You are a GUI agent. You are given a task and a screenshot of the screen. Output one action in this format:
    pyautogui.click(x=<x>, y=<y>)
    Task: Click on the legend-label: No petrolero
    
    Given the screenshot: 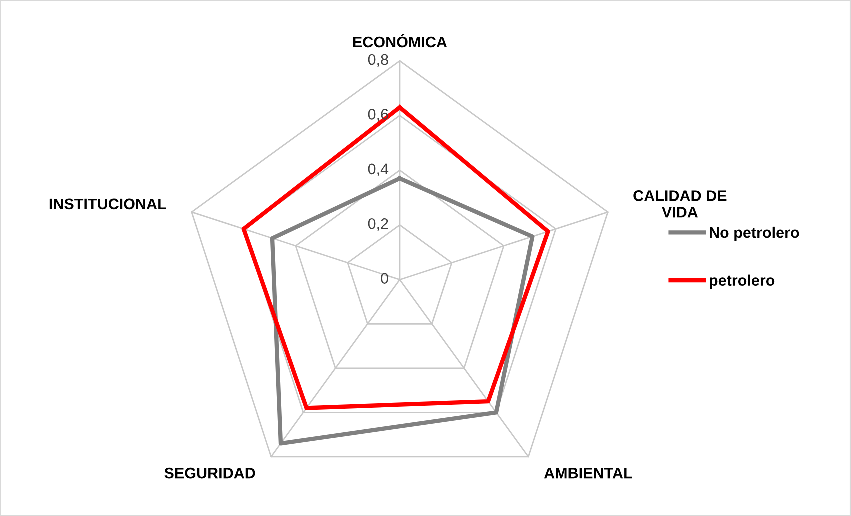 What is the action you would take?
    pyautogui.click(x=755, y=234)
    